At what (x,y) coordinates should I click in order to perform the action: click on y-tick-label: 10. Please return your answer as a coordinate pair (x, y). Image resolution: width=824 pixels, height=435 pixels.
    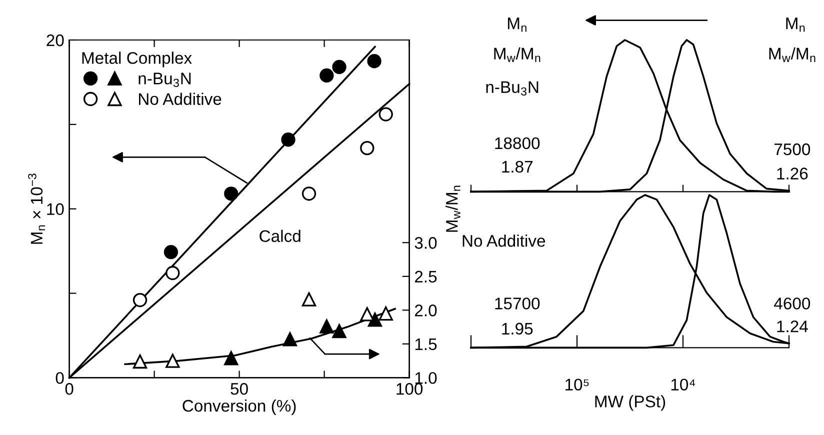
    Looking at the image, I should click on (55, 209).